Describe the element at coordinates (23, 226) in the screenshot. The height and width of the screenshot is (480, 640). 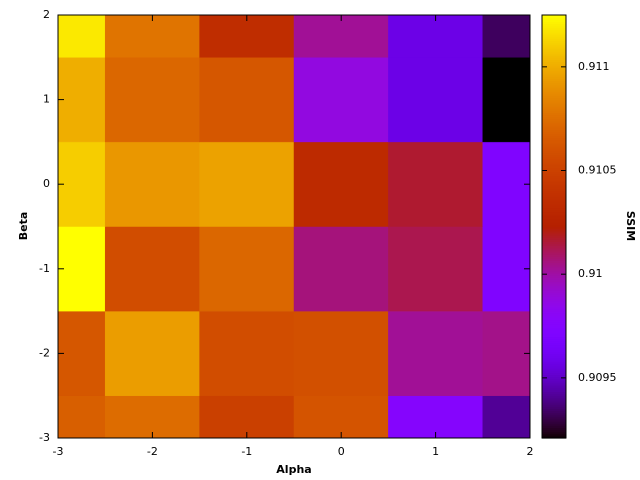
I see `y-axis-label: Beta` at that location.